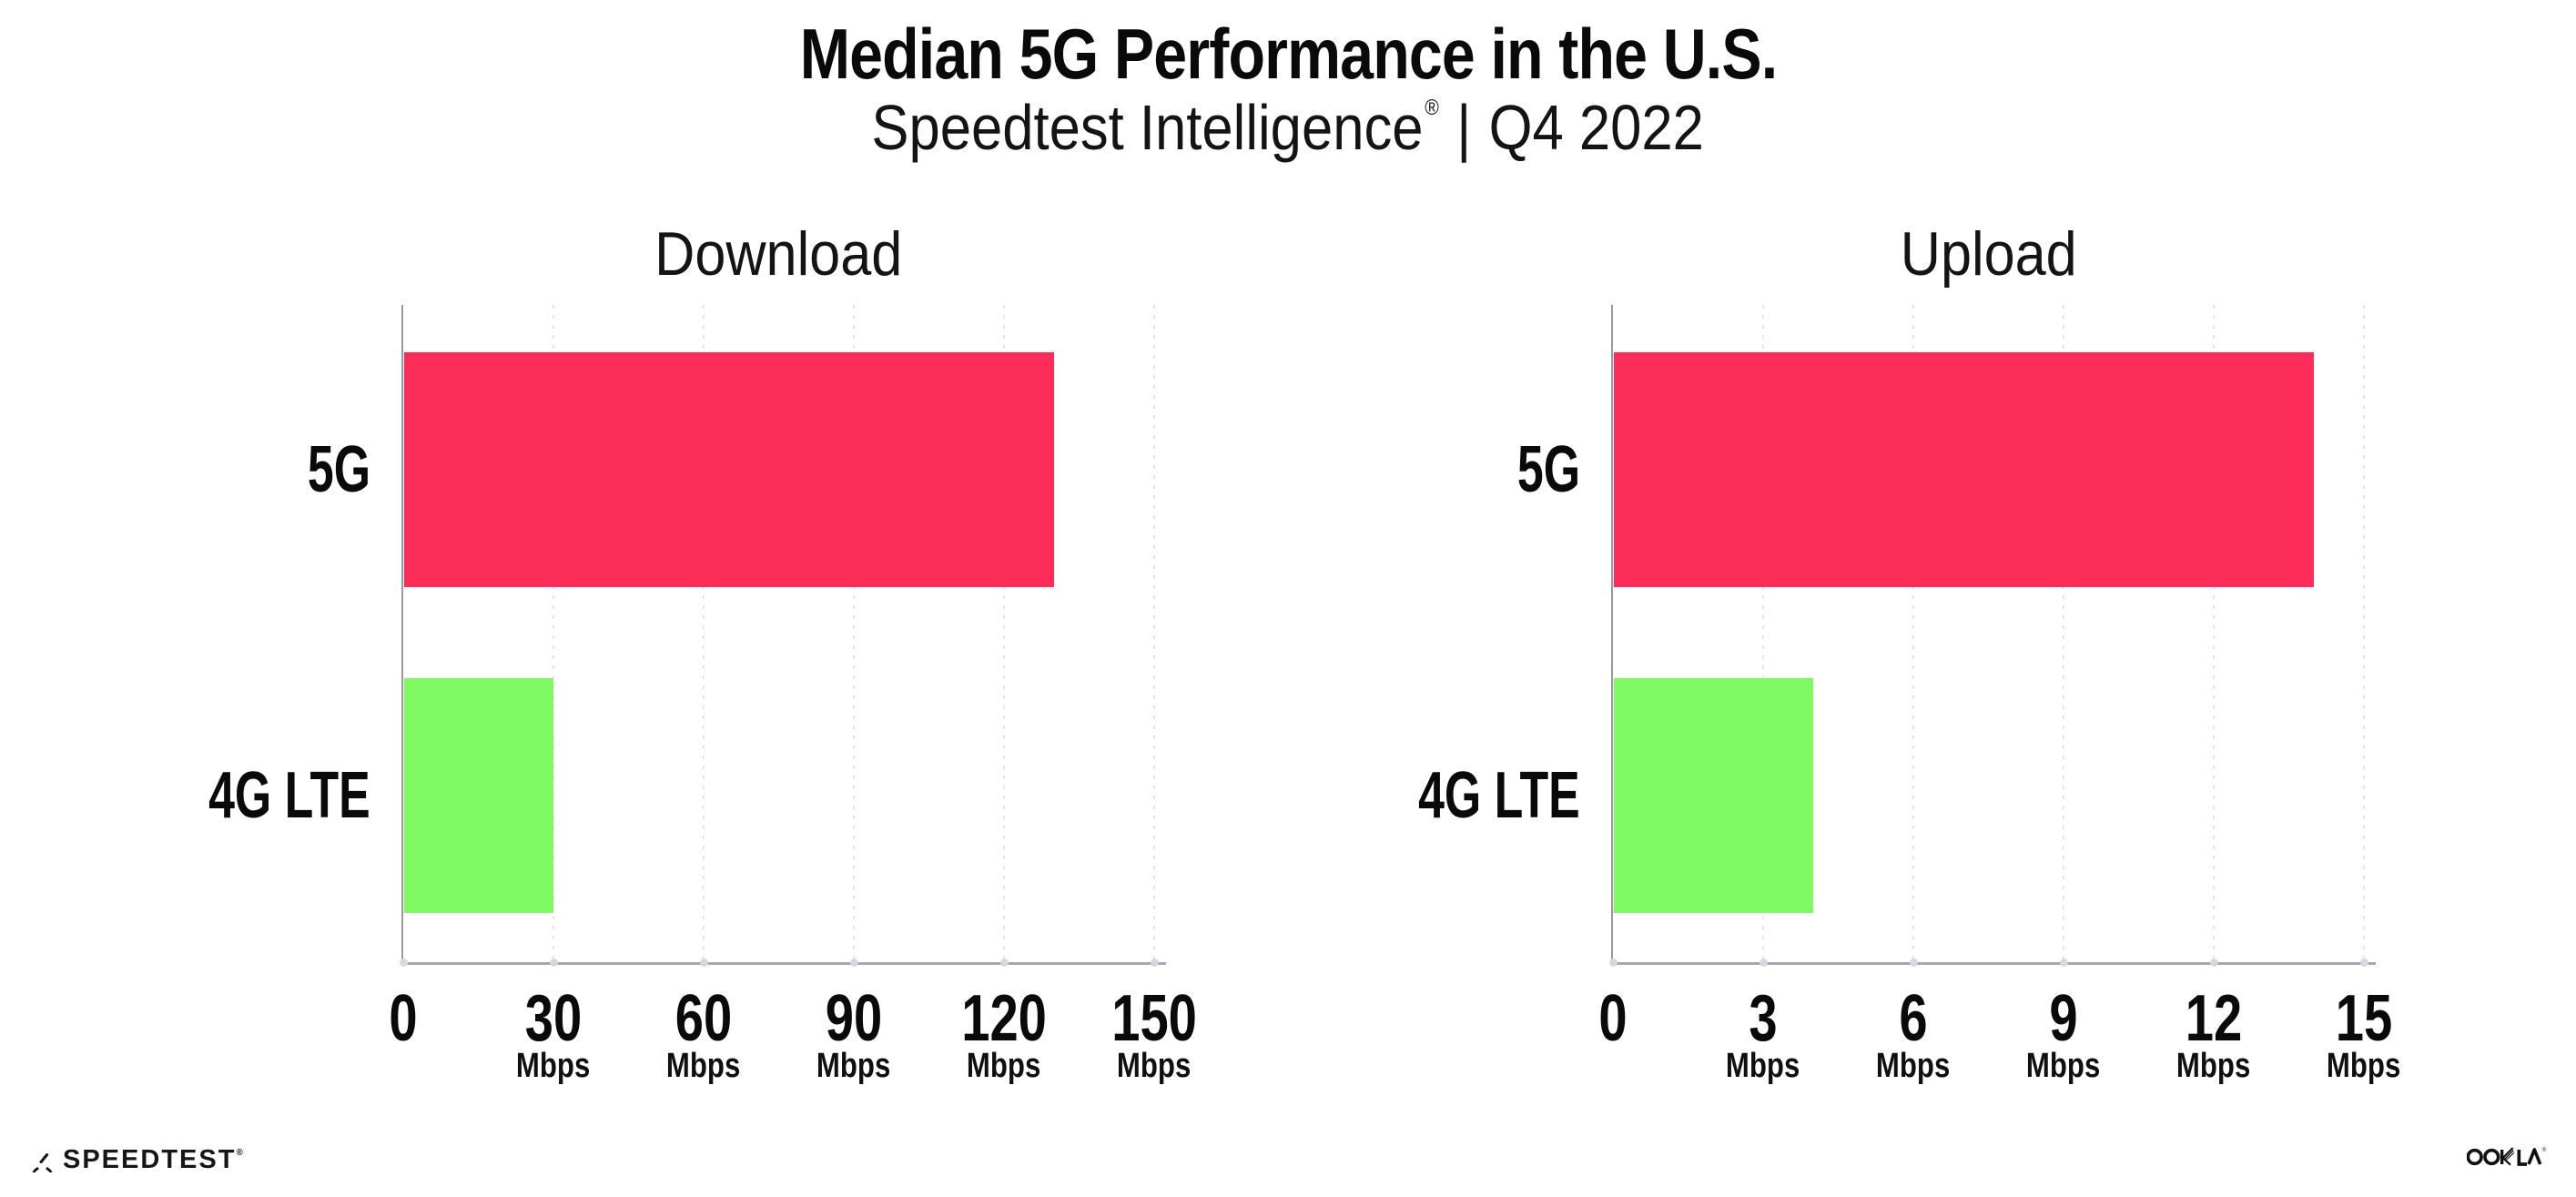 The height and width of the screenshot is (1197, 2576). What do you see at coordinates (1913, 1018) in the screenshot?
I see `tick-label-upload-6: 6` at bounding box center [1913, 1018].